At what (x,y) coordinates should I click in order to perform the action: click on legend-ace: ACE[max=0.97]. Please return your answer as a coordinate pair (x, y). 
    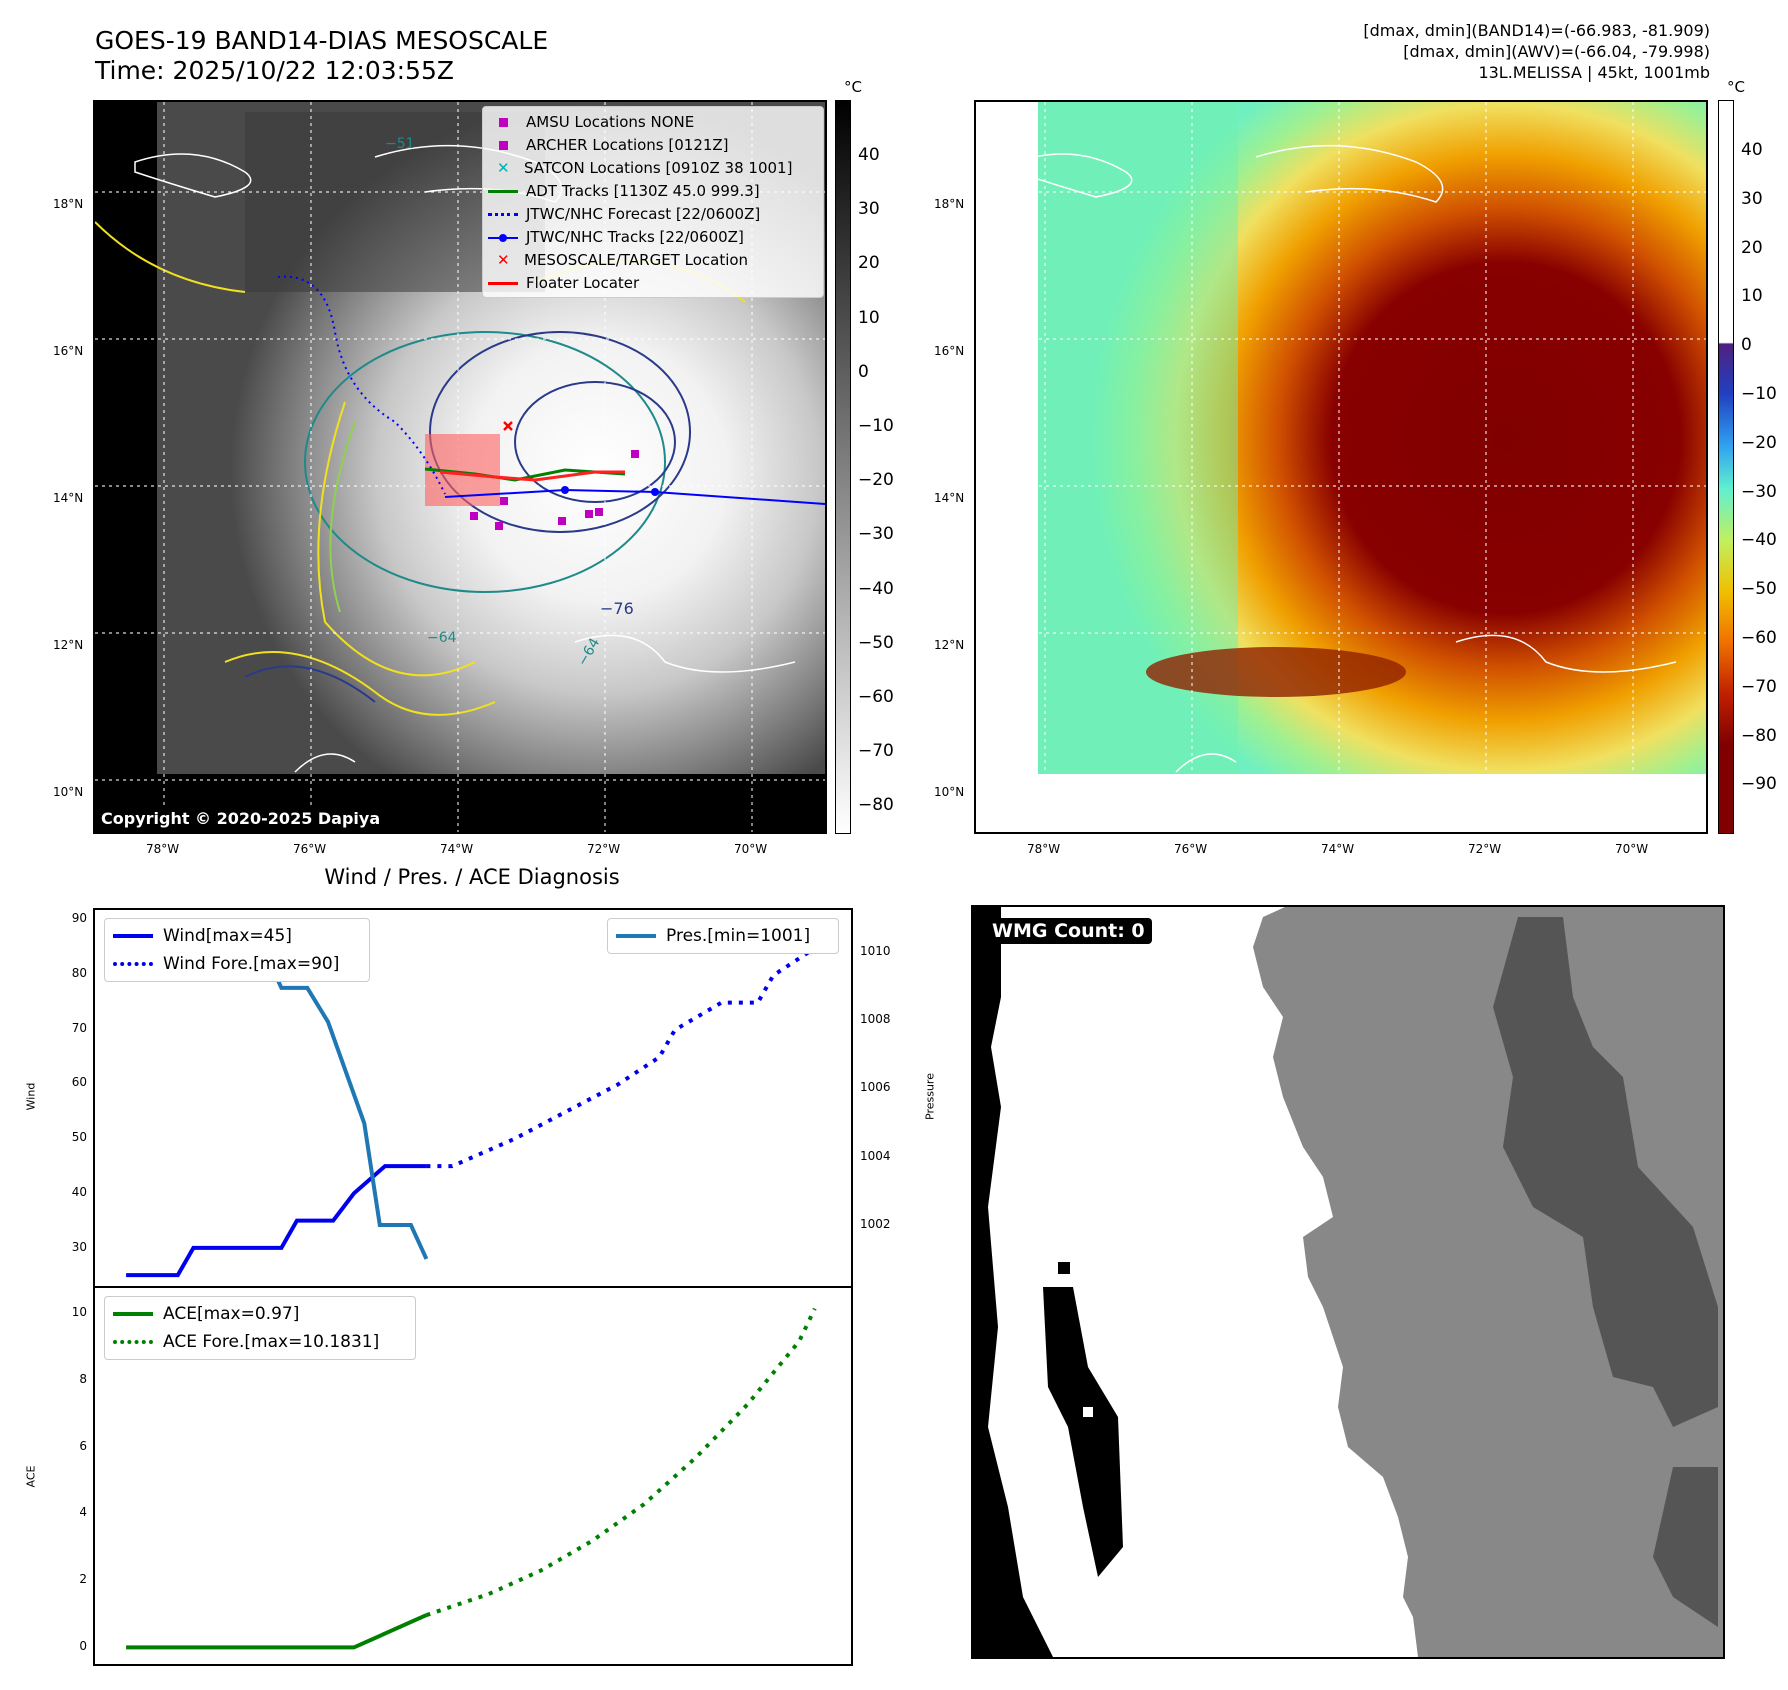
    Looking at the image, I should click on (231, 1314).